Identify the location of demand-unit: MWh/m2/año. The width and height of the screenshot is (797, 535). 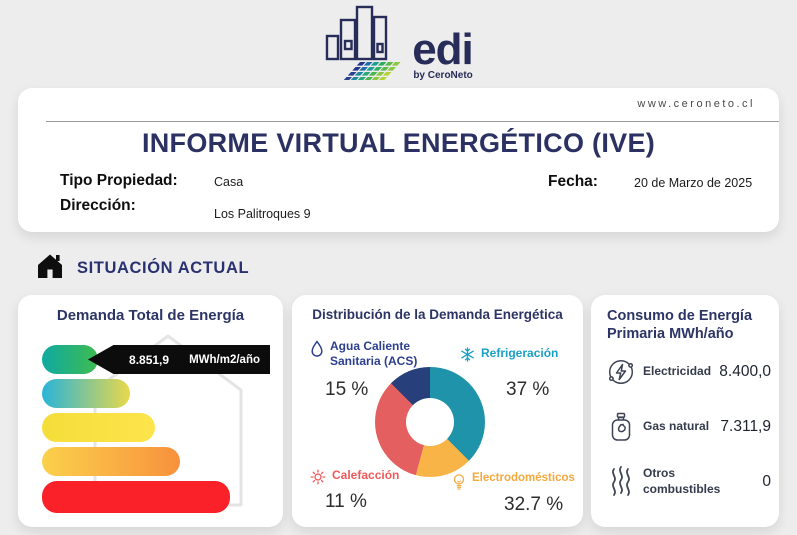
(224, 359).